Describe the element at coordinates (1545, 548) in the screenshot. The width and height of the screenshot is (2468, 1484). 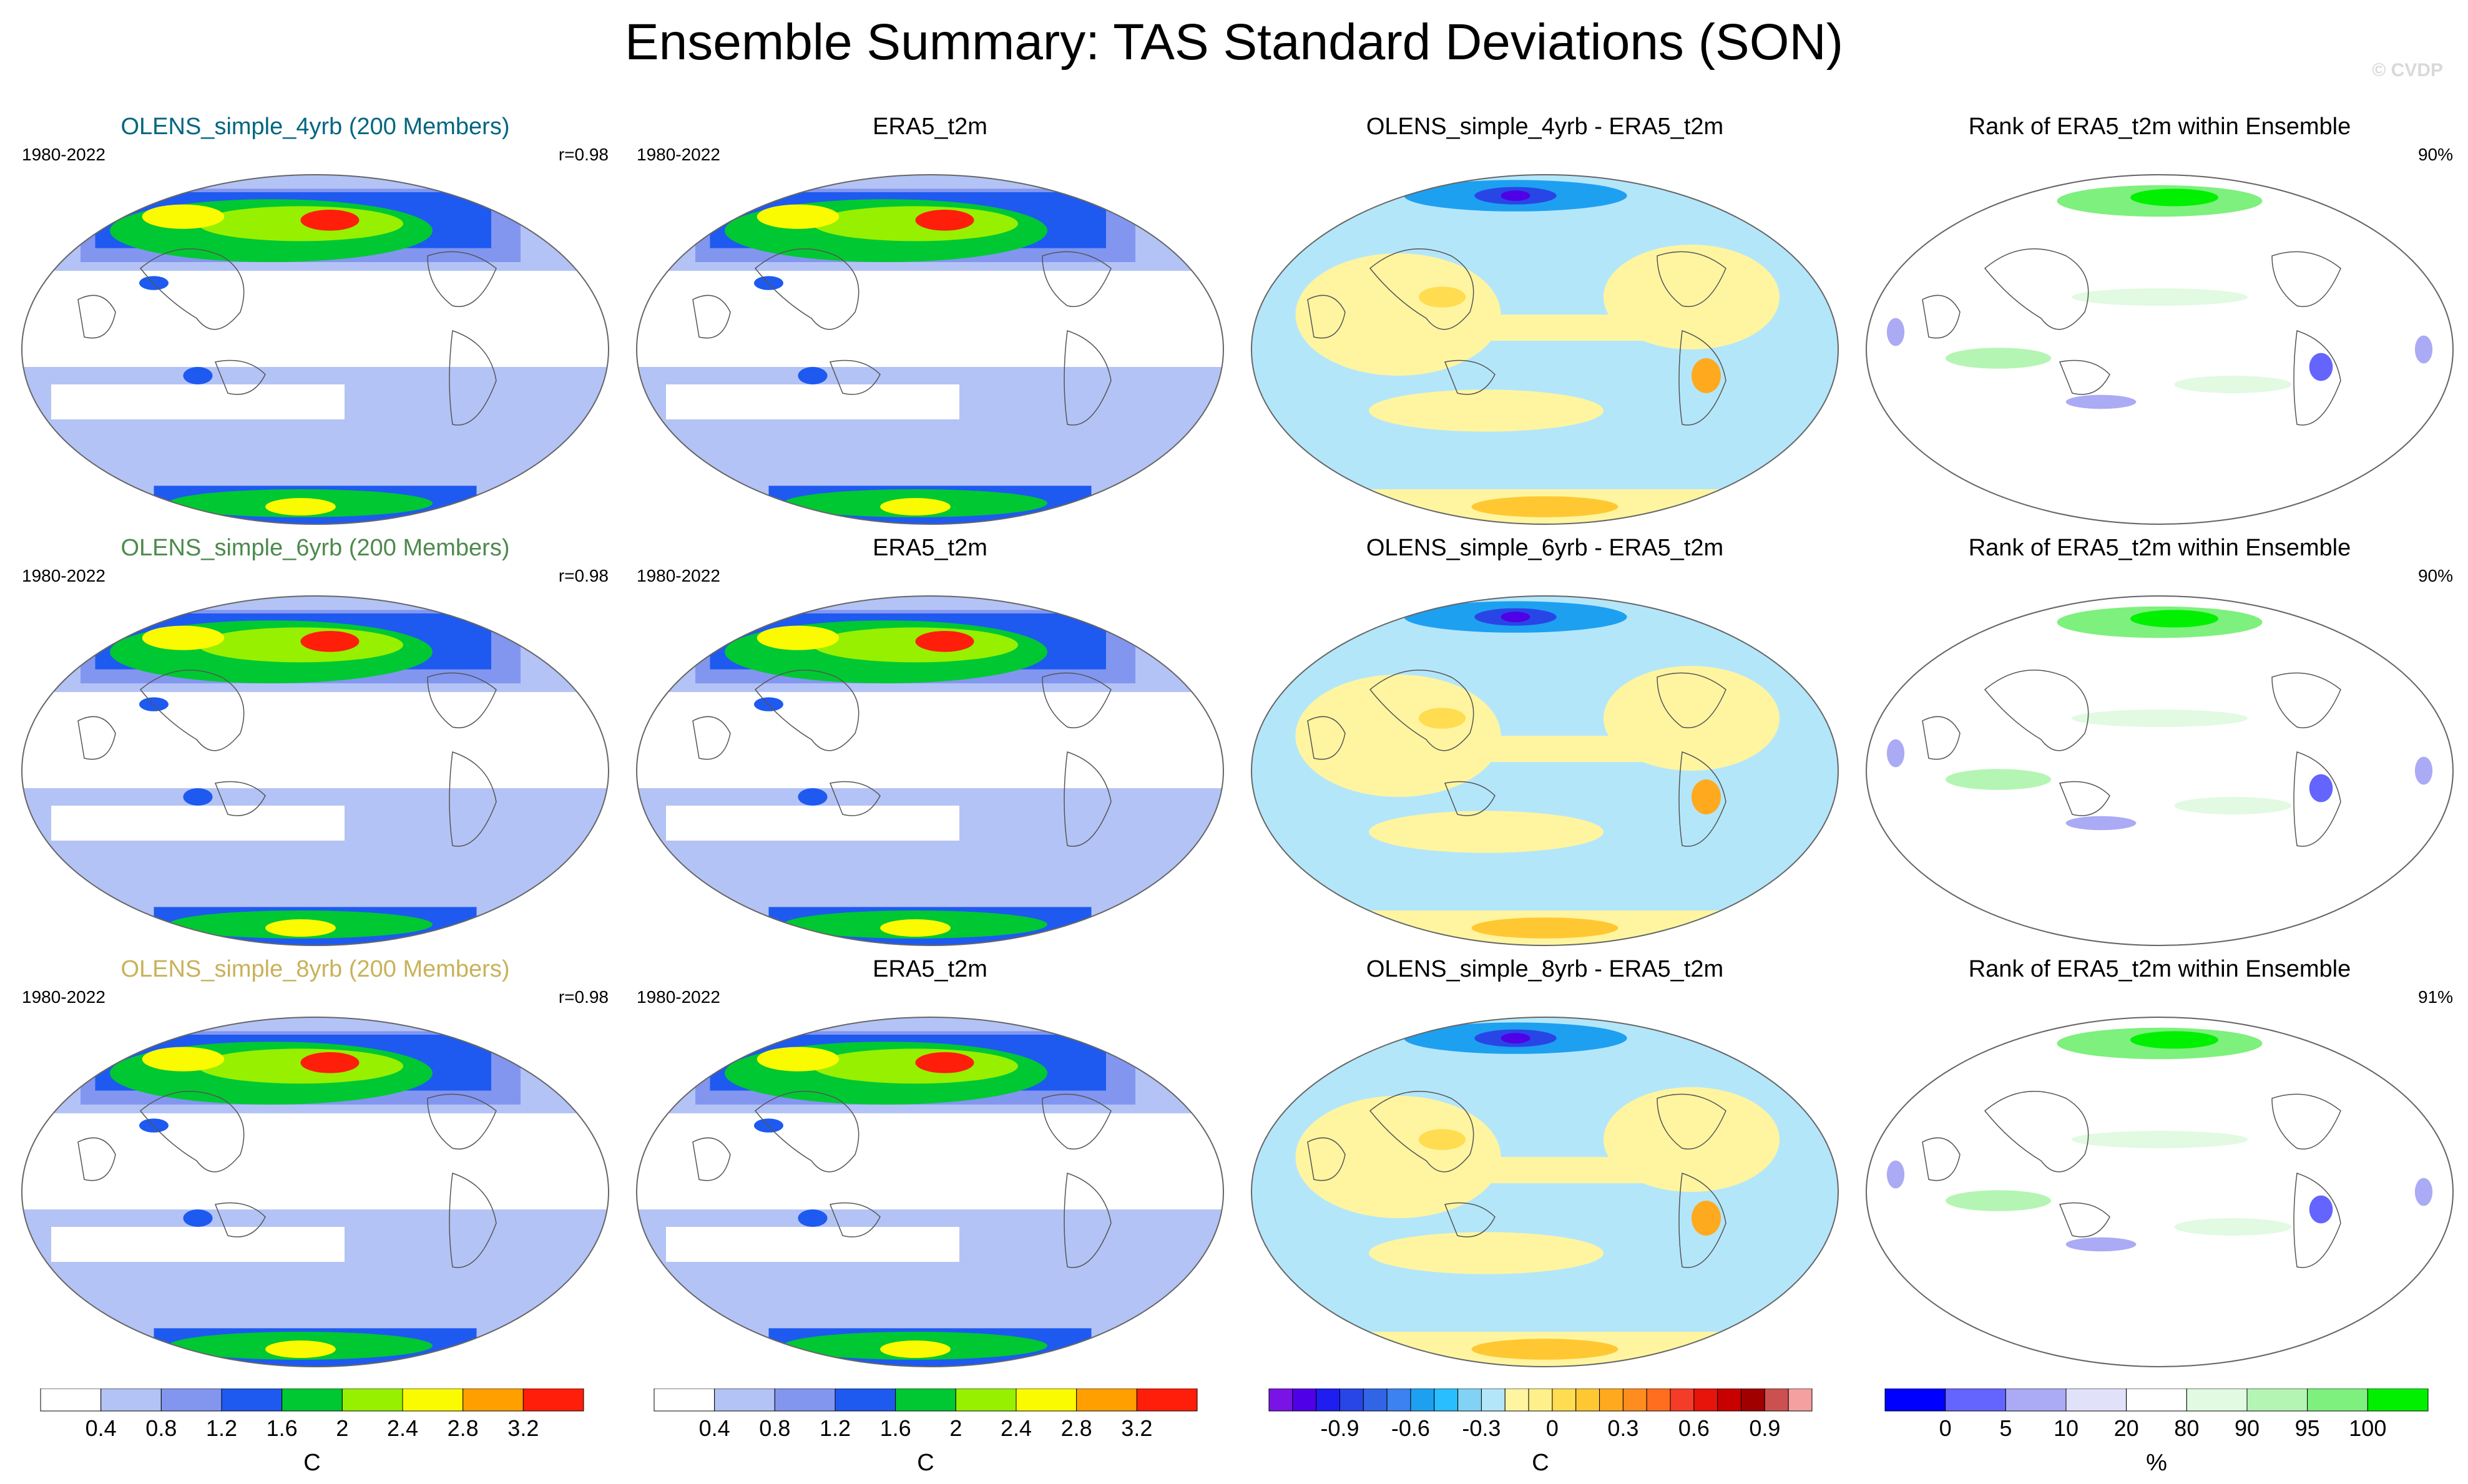
I see `panel-title: OLENS_simple_6yrb - ERA5_t2m` at that location.